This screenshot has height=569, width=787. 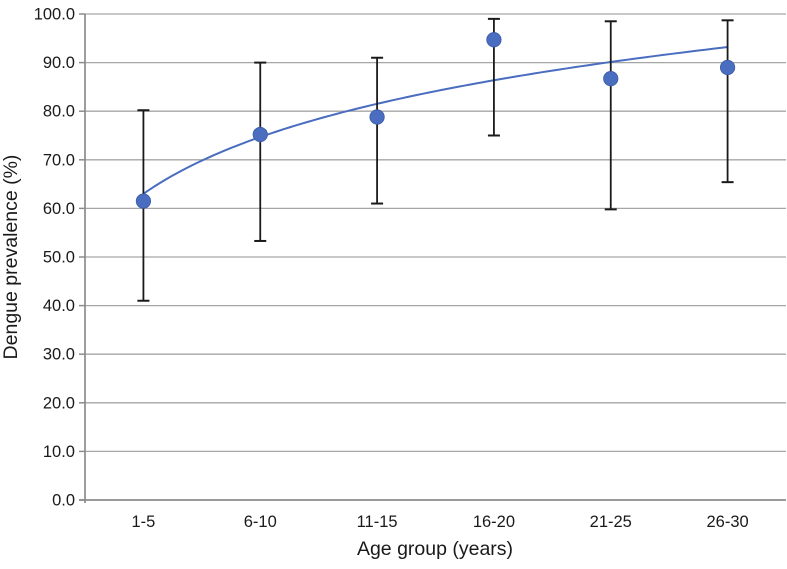 I want to click on y-tick-label: 80.0, so click(x=59, y=112).